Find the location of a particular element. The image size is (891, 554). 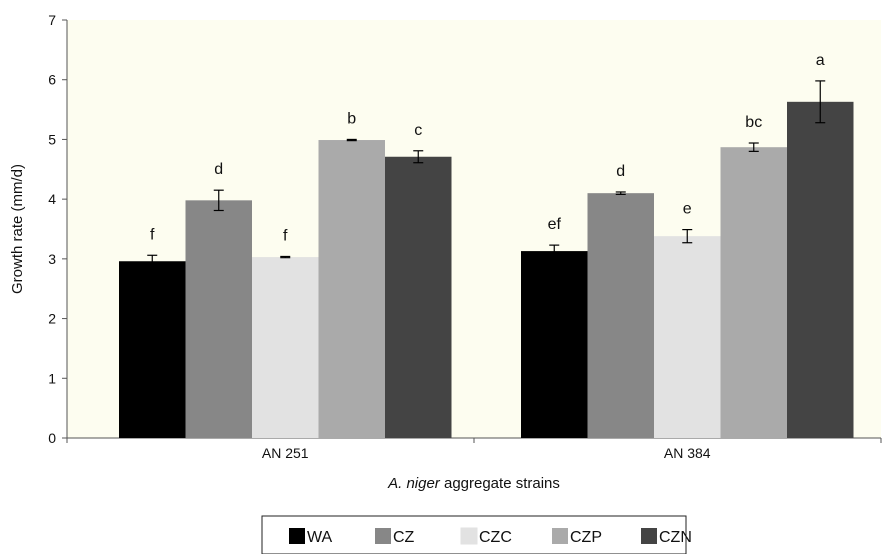

bar-czc-an384 is located at coordinates (687, 337).